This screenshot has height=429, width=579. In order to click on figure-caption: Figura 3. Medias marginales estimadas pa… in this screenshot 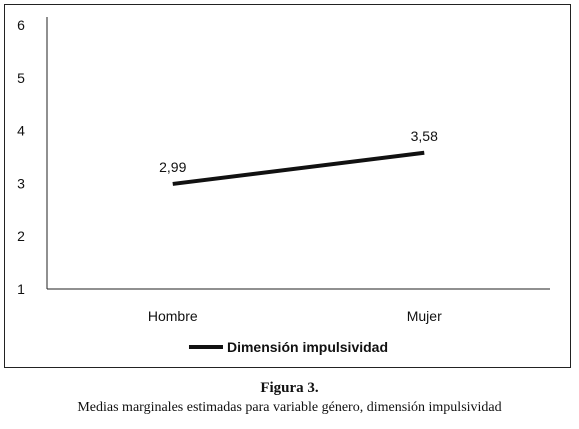, I will do `click(289, 398)`.